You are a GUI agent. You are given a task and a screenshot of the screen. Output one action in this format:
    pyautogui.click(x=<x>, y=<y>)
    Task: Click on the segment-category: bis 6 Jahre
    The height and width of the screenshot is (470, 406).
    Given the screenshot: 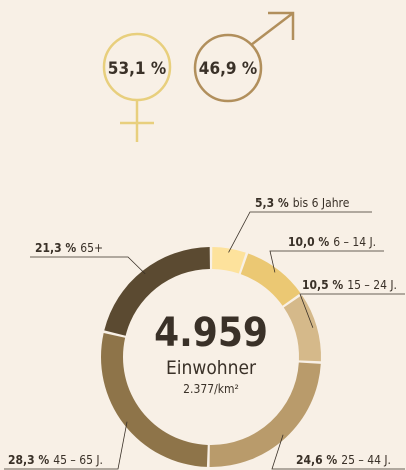 What is the action you would take?
    pyautogui.click(x=321, y=203)
    